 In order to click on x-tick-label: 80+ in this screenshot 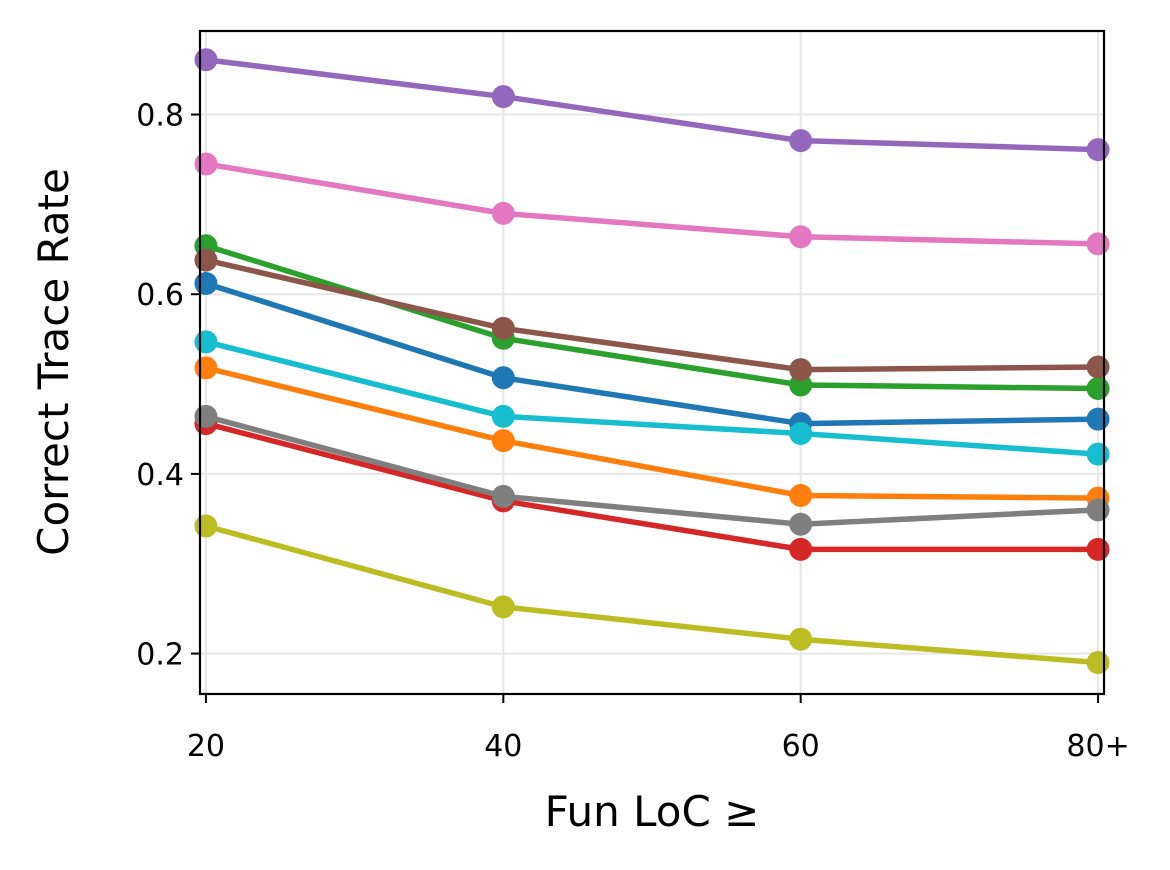, I will do `click(1097, 746)`.